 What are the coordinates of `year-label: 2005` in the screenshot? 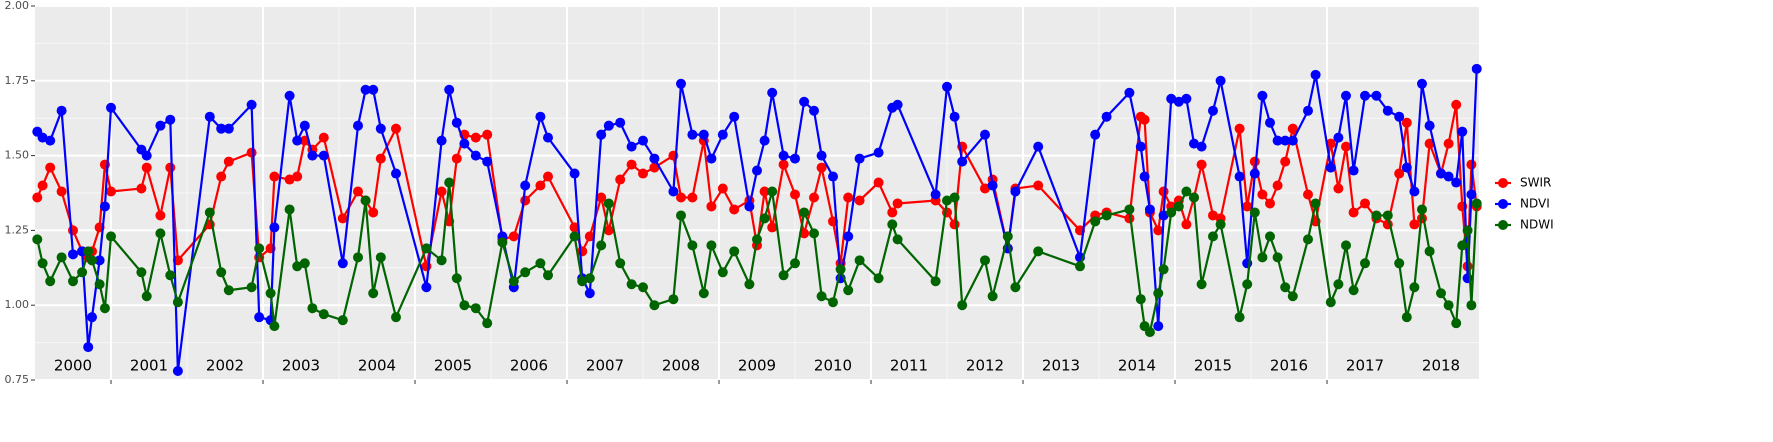 It's located at (453, 366).